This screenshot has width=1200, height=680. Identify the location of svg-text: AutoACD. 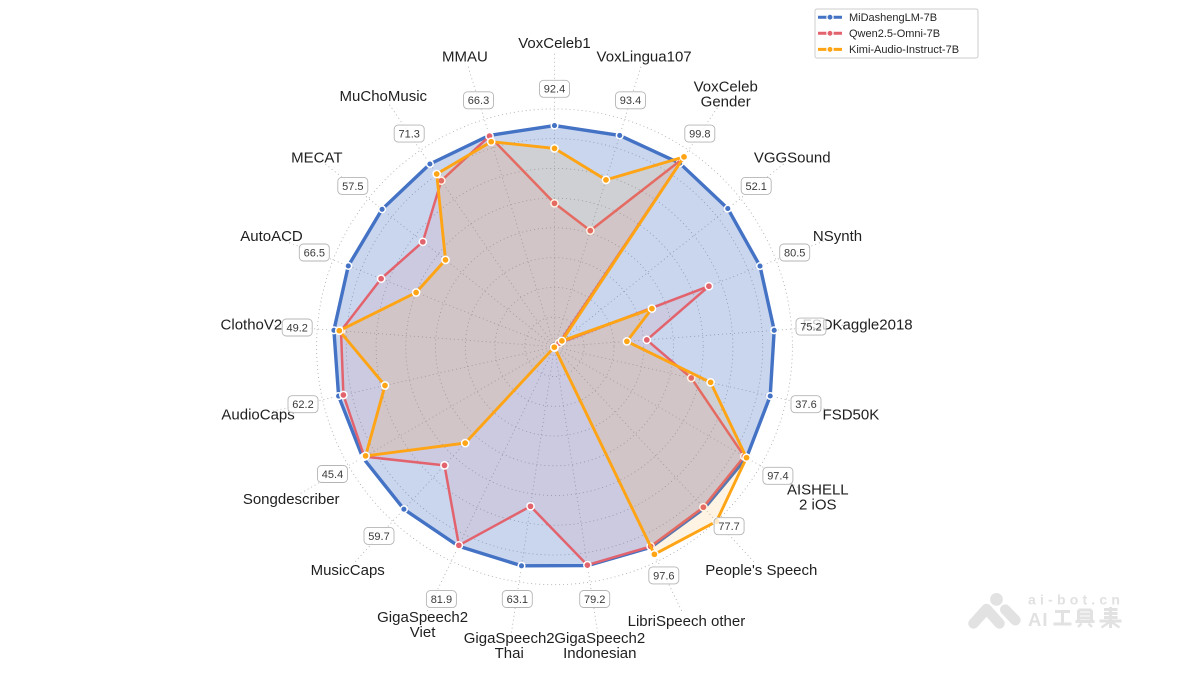
(271, 236).